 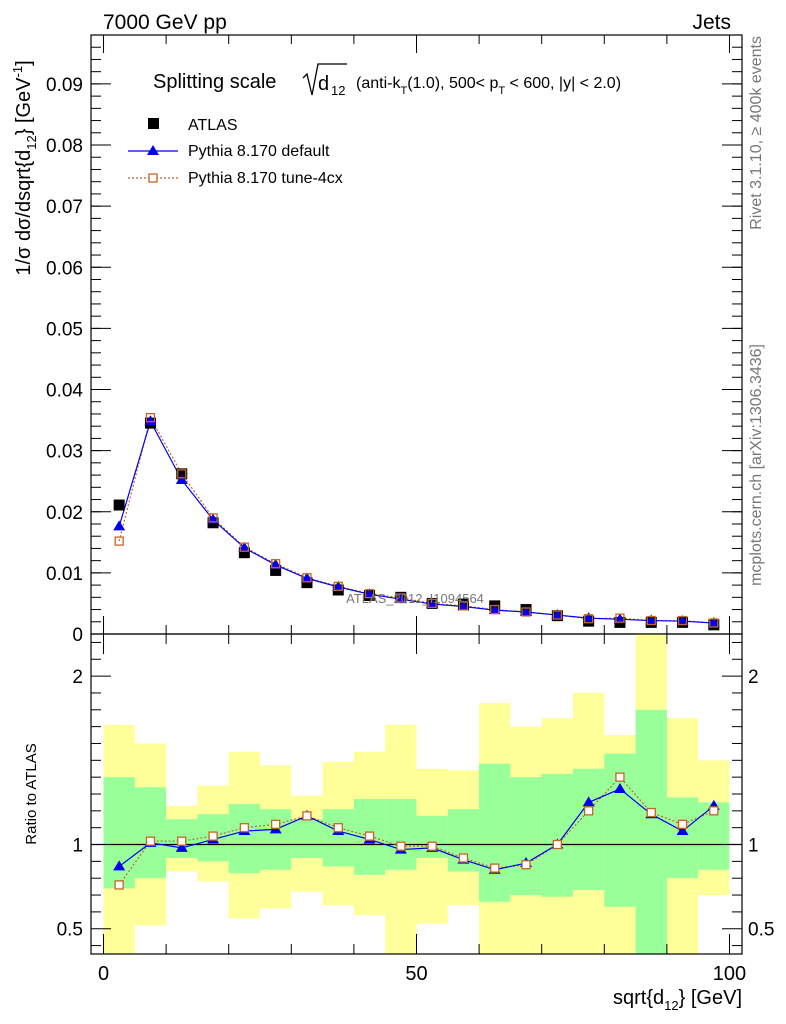 What do you see at coordinates (753, 846) in the screenshot?
I see `y-tick-label-ratio-right: 1` at bounding box center [753, 846].